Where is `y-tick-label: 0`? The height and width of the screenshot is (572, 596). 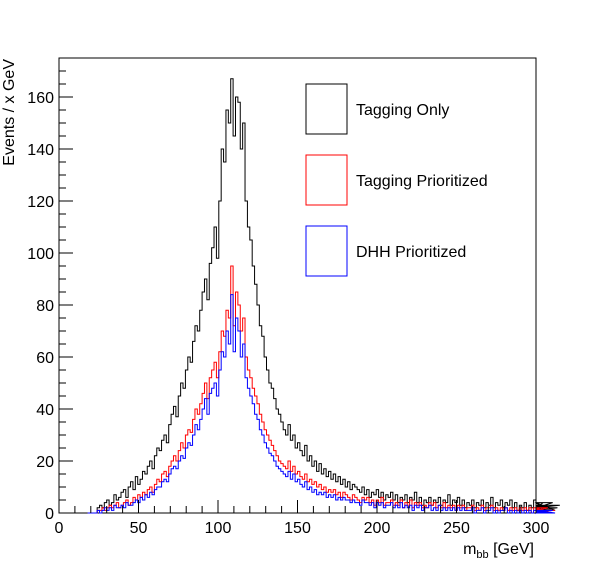 y-tick-label: 0 is located at coordinates (49, 514).